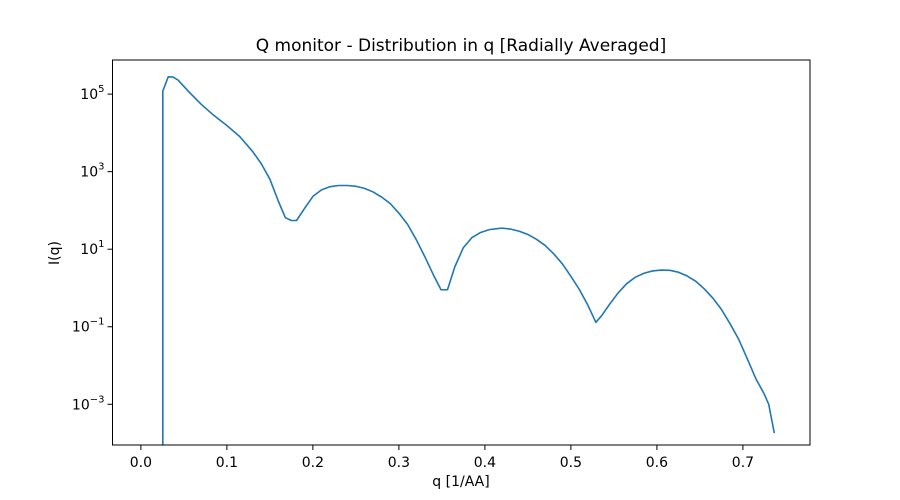 This screenshot has width=900, height=500. I want to click on y-tick-label-exponent: −3, so click(97, 399).